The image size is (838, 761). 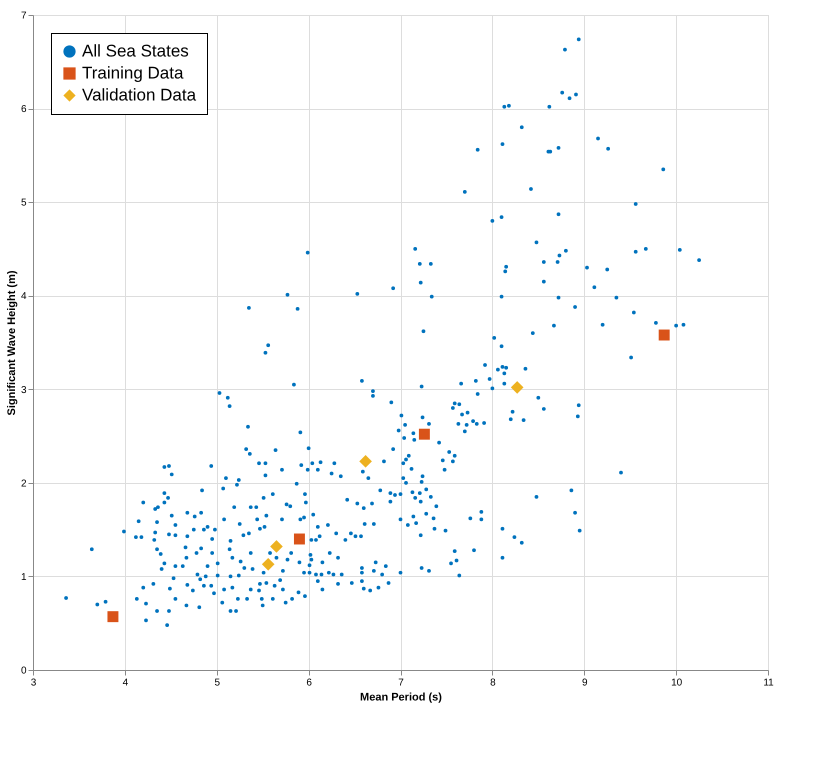 What do you see at coordinates (33, 683) in the screenshot?
I see `x-tick-label: 3` at bounding box center [33, 683].